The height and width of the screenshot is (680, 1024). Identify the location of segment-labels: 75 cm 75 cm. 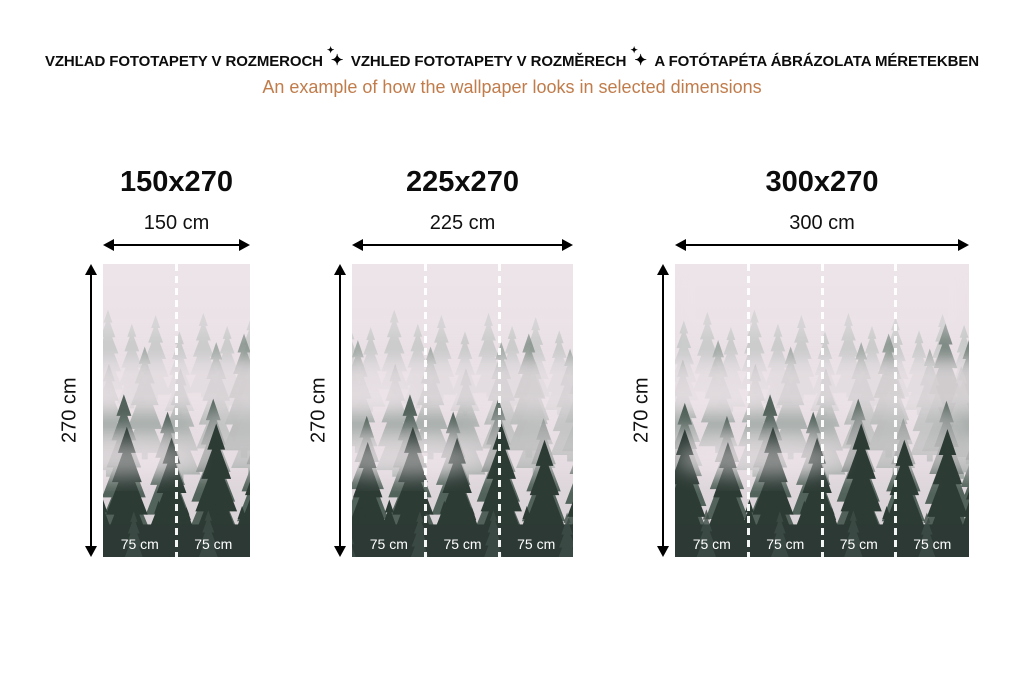
(176, 544).